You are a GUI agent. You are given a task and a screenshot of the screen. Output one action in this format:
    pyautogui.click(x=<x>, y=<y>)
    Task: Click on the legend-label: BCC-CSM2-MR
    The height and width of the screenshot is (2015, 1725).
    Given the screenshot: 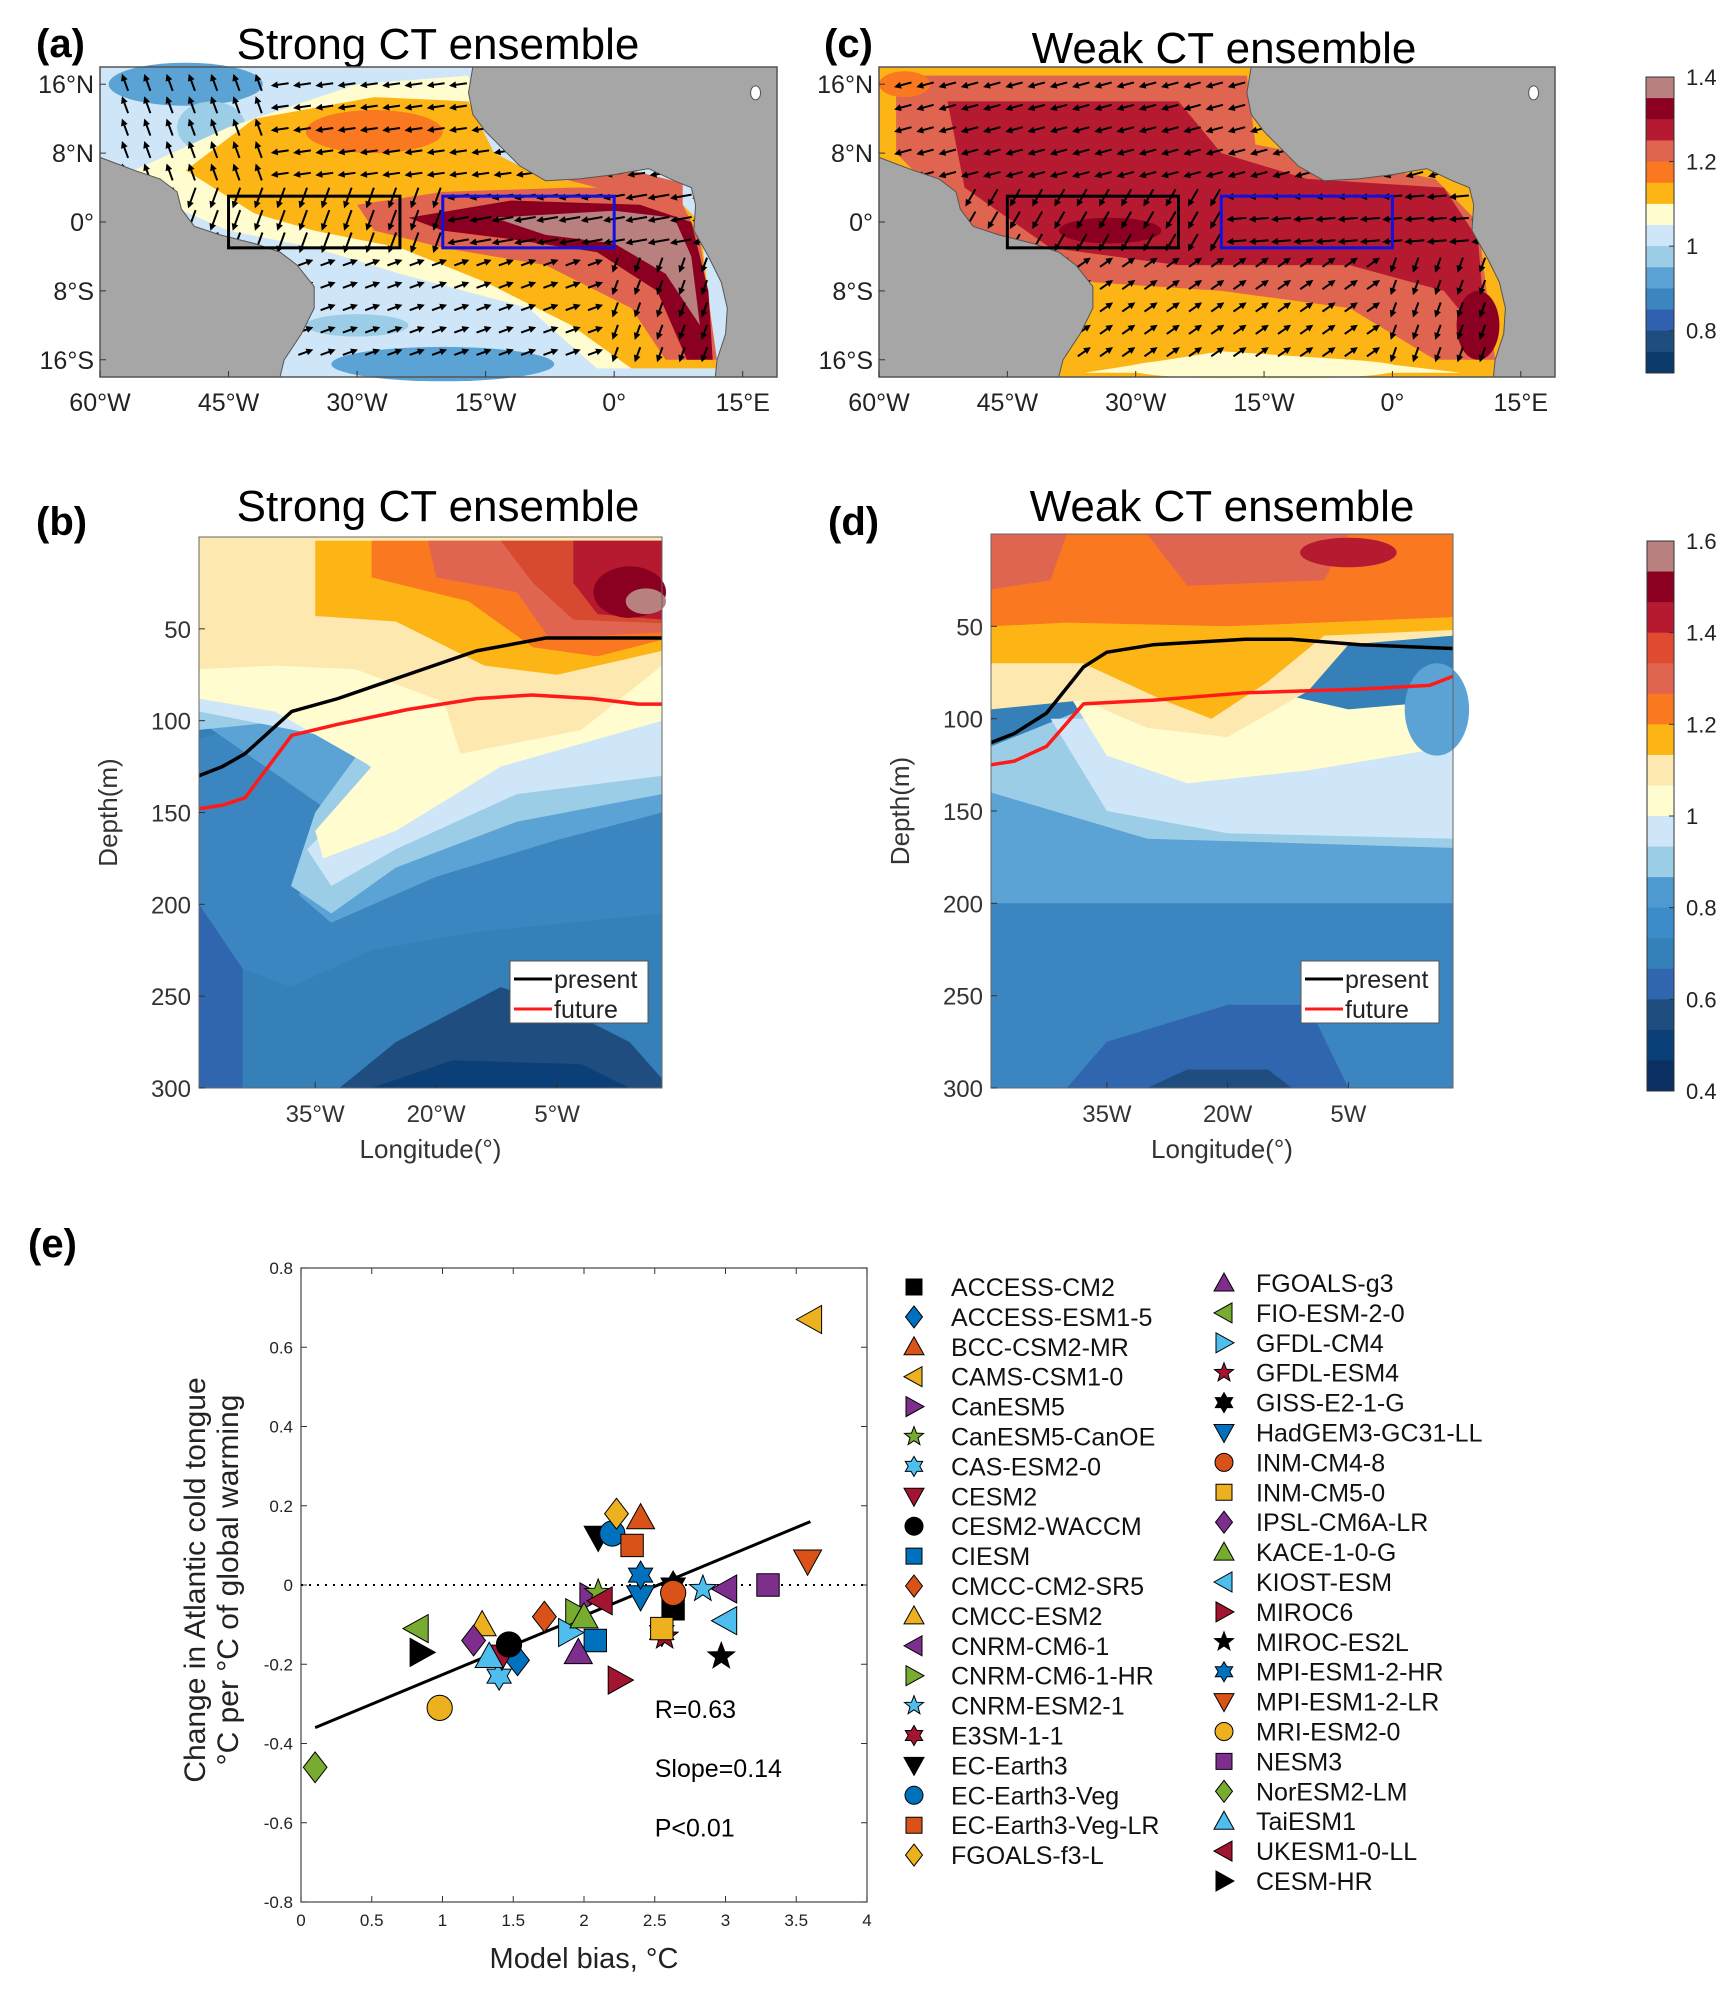 What is the action you would take?
    pyautogui.click(x=1040, y=1348)
    